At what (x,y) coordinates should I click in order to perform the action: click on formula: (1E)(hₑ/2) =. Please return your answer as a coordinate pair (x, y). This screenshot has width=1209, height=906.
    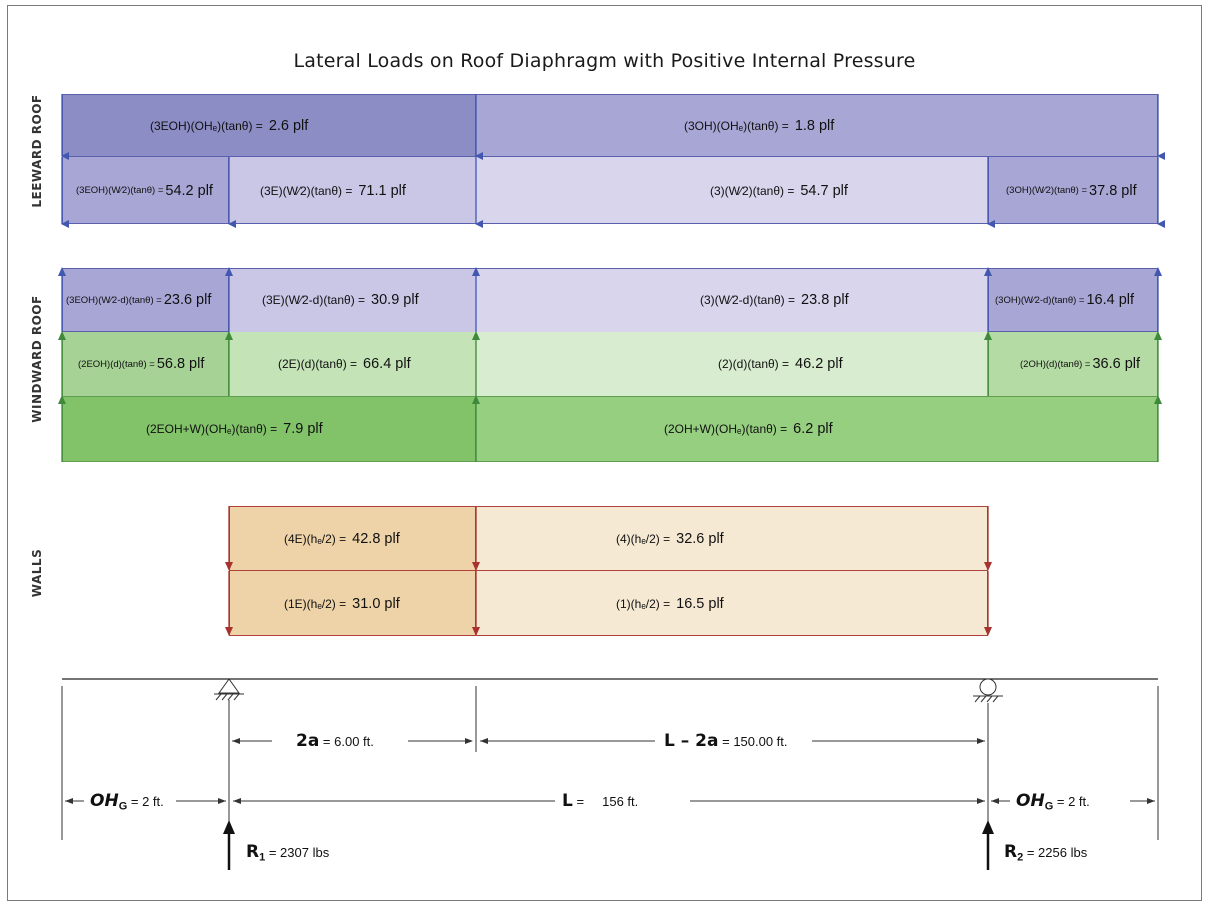
    Looking at the image, I should click on (315, 603).